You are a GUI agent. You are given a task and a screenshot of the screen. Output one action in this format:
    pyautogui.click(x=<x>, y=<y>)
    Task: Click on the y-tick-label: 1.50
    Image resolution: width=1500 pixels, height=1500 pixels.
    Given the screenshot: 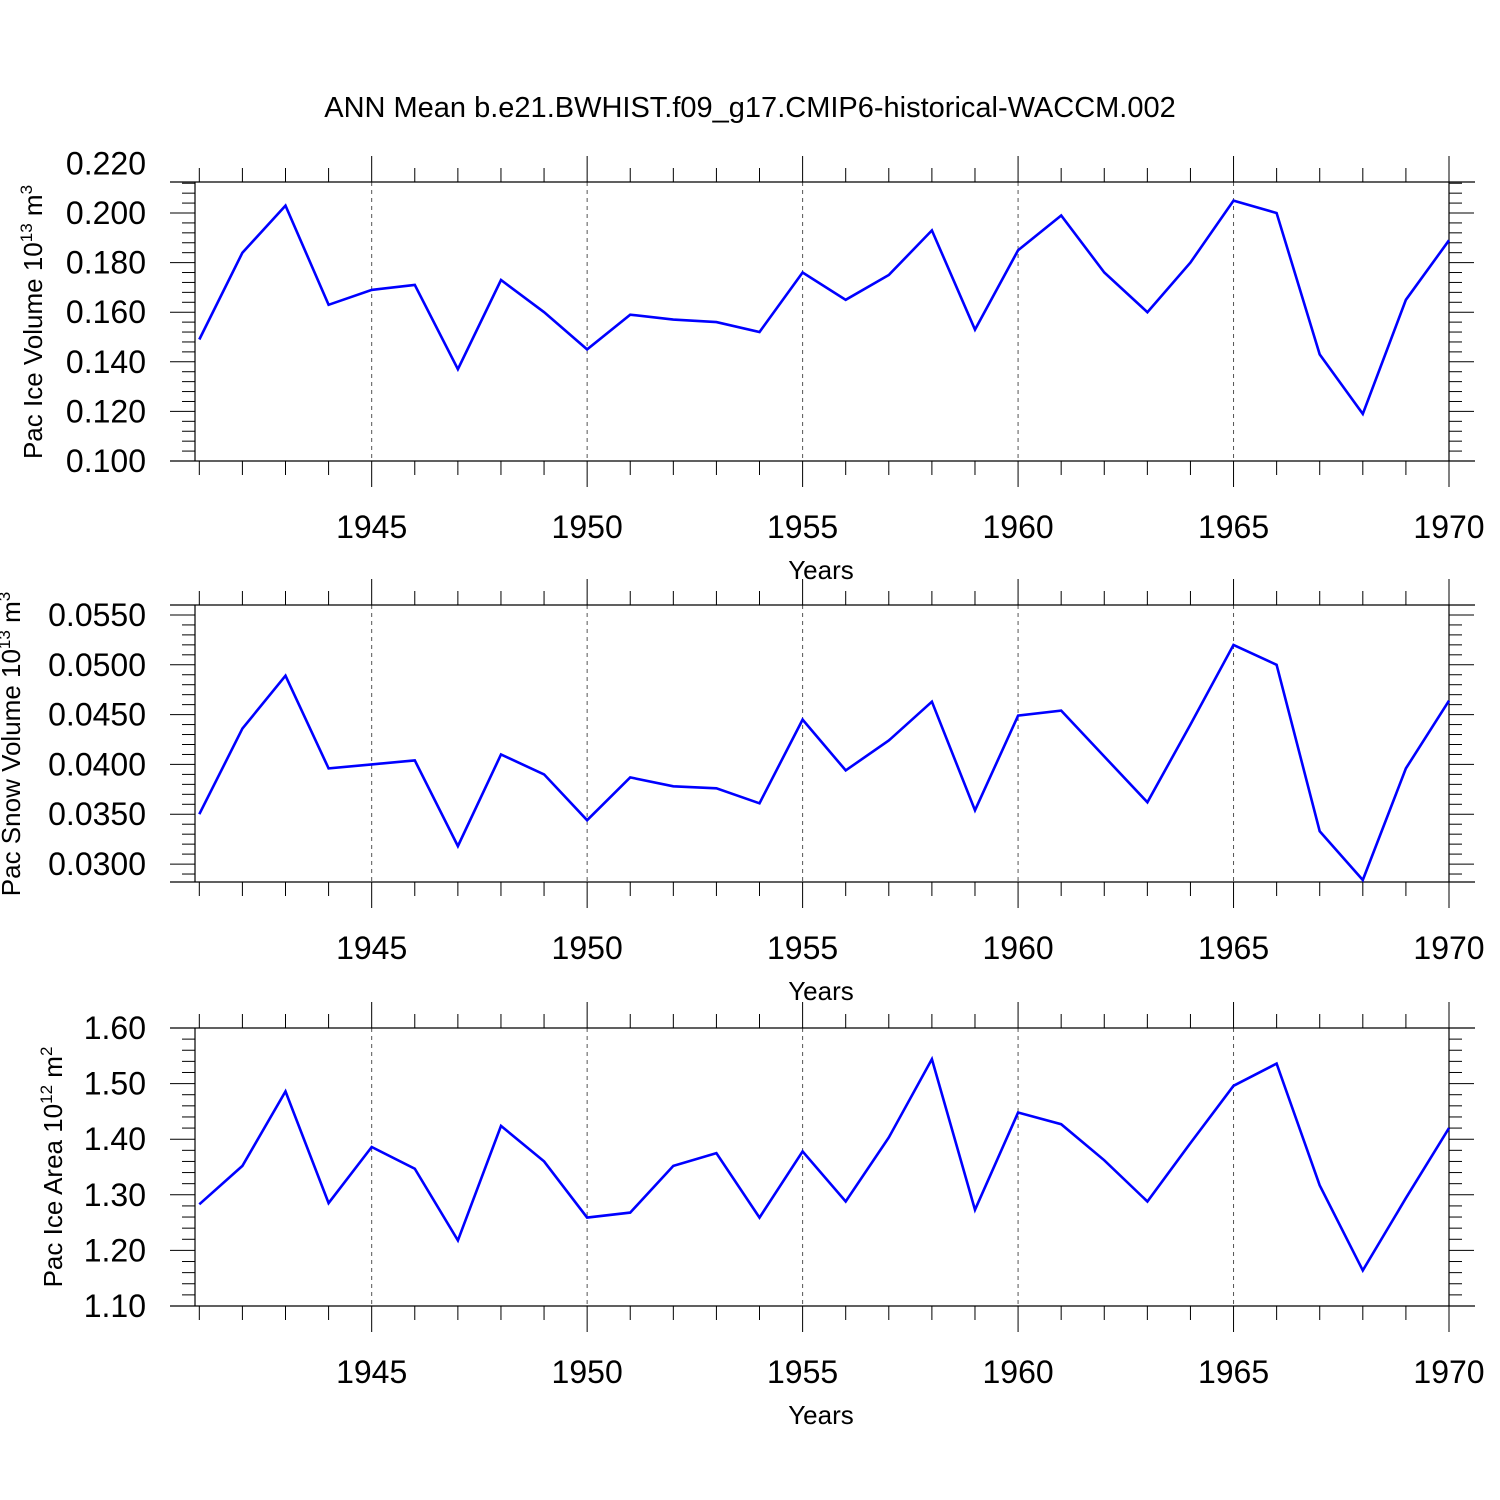 What is the action you would take?
    pyautogui.click(x=115, y=1084)
    